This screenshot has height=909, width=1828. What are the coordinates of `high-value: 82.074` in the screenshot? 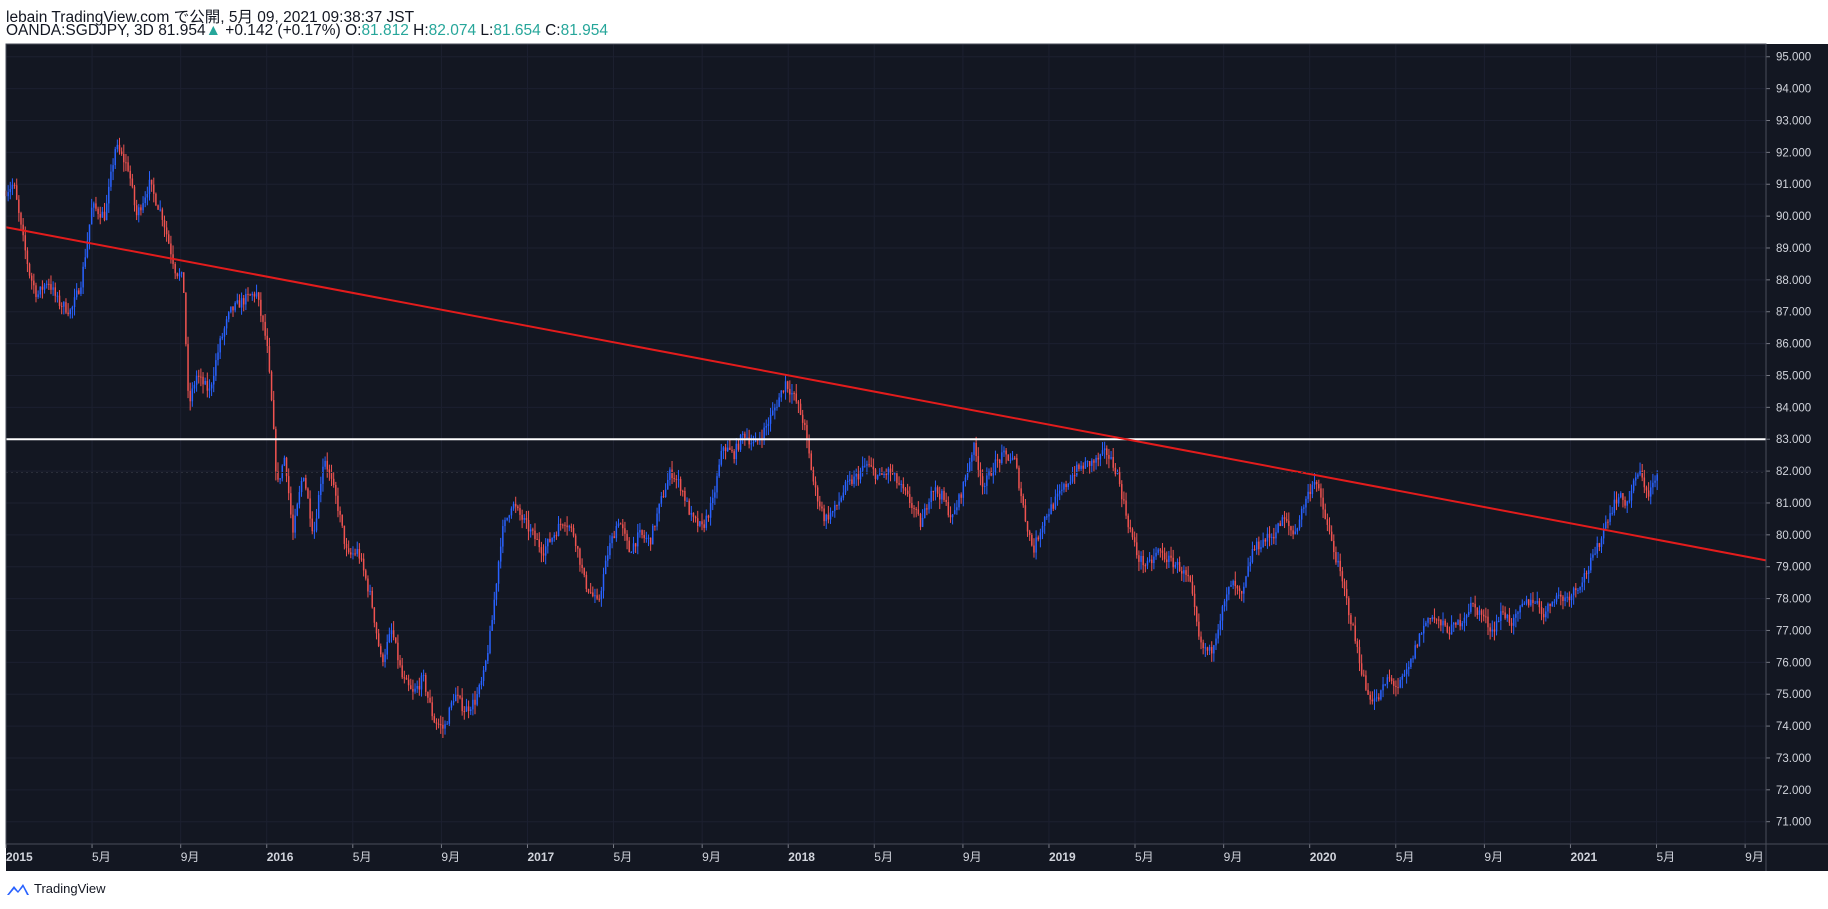 It's located at (452, 30).